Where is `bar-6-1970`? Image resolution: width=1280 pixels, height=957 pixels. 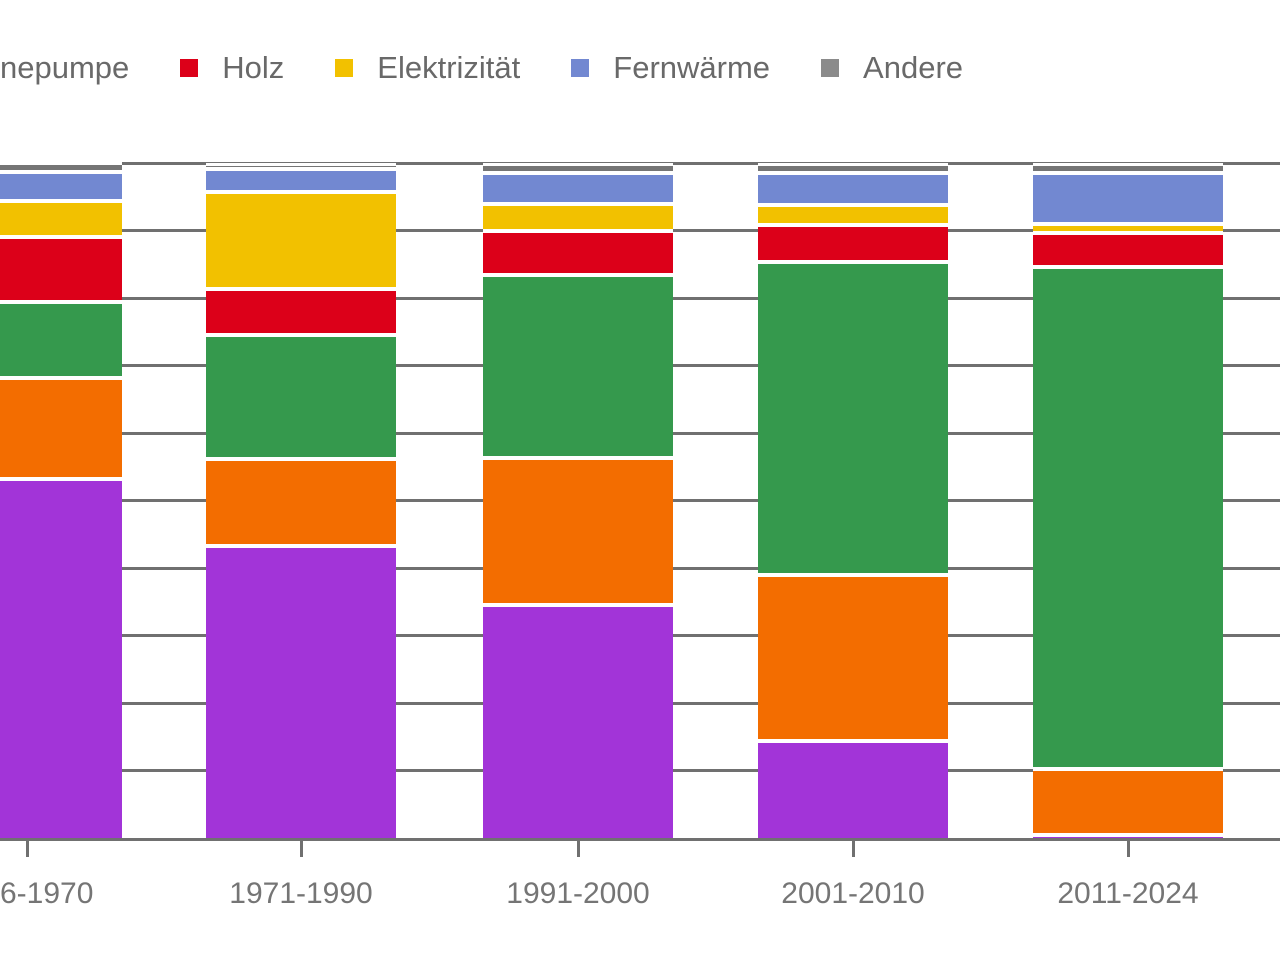
bar-6-1970 is located at coordinates (61, 499).